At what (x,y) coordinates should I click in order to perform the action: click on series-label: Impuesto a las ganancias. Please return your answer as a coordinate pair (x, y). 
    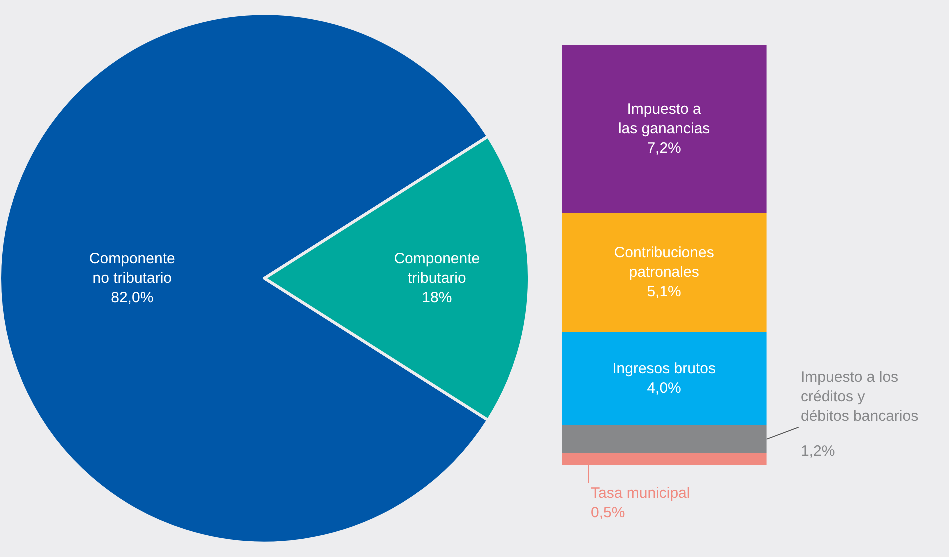
    Looking at the image, I should click on (664, 119).